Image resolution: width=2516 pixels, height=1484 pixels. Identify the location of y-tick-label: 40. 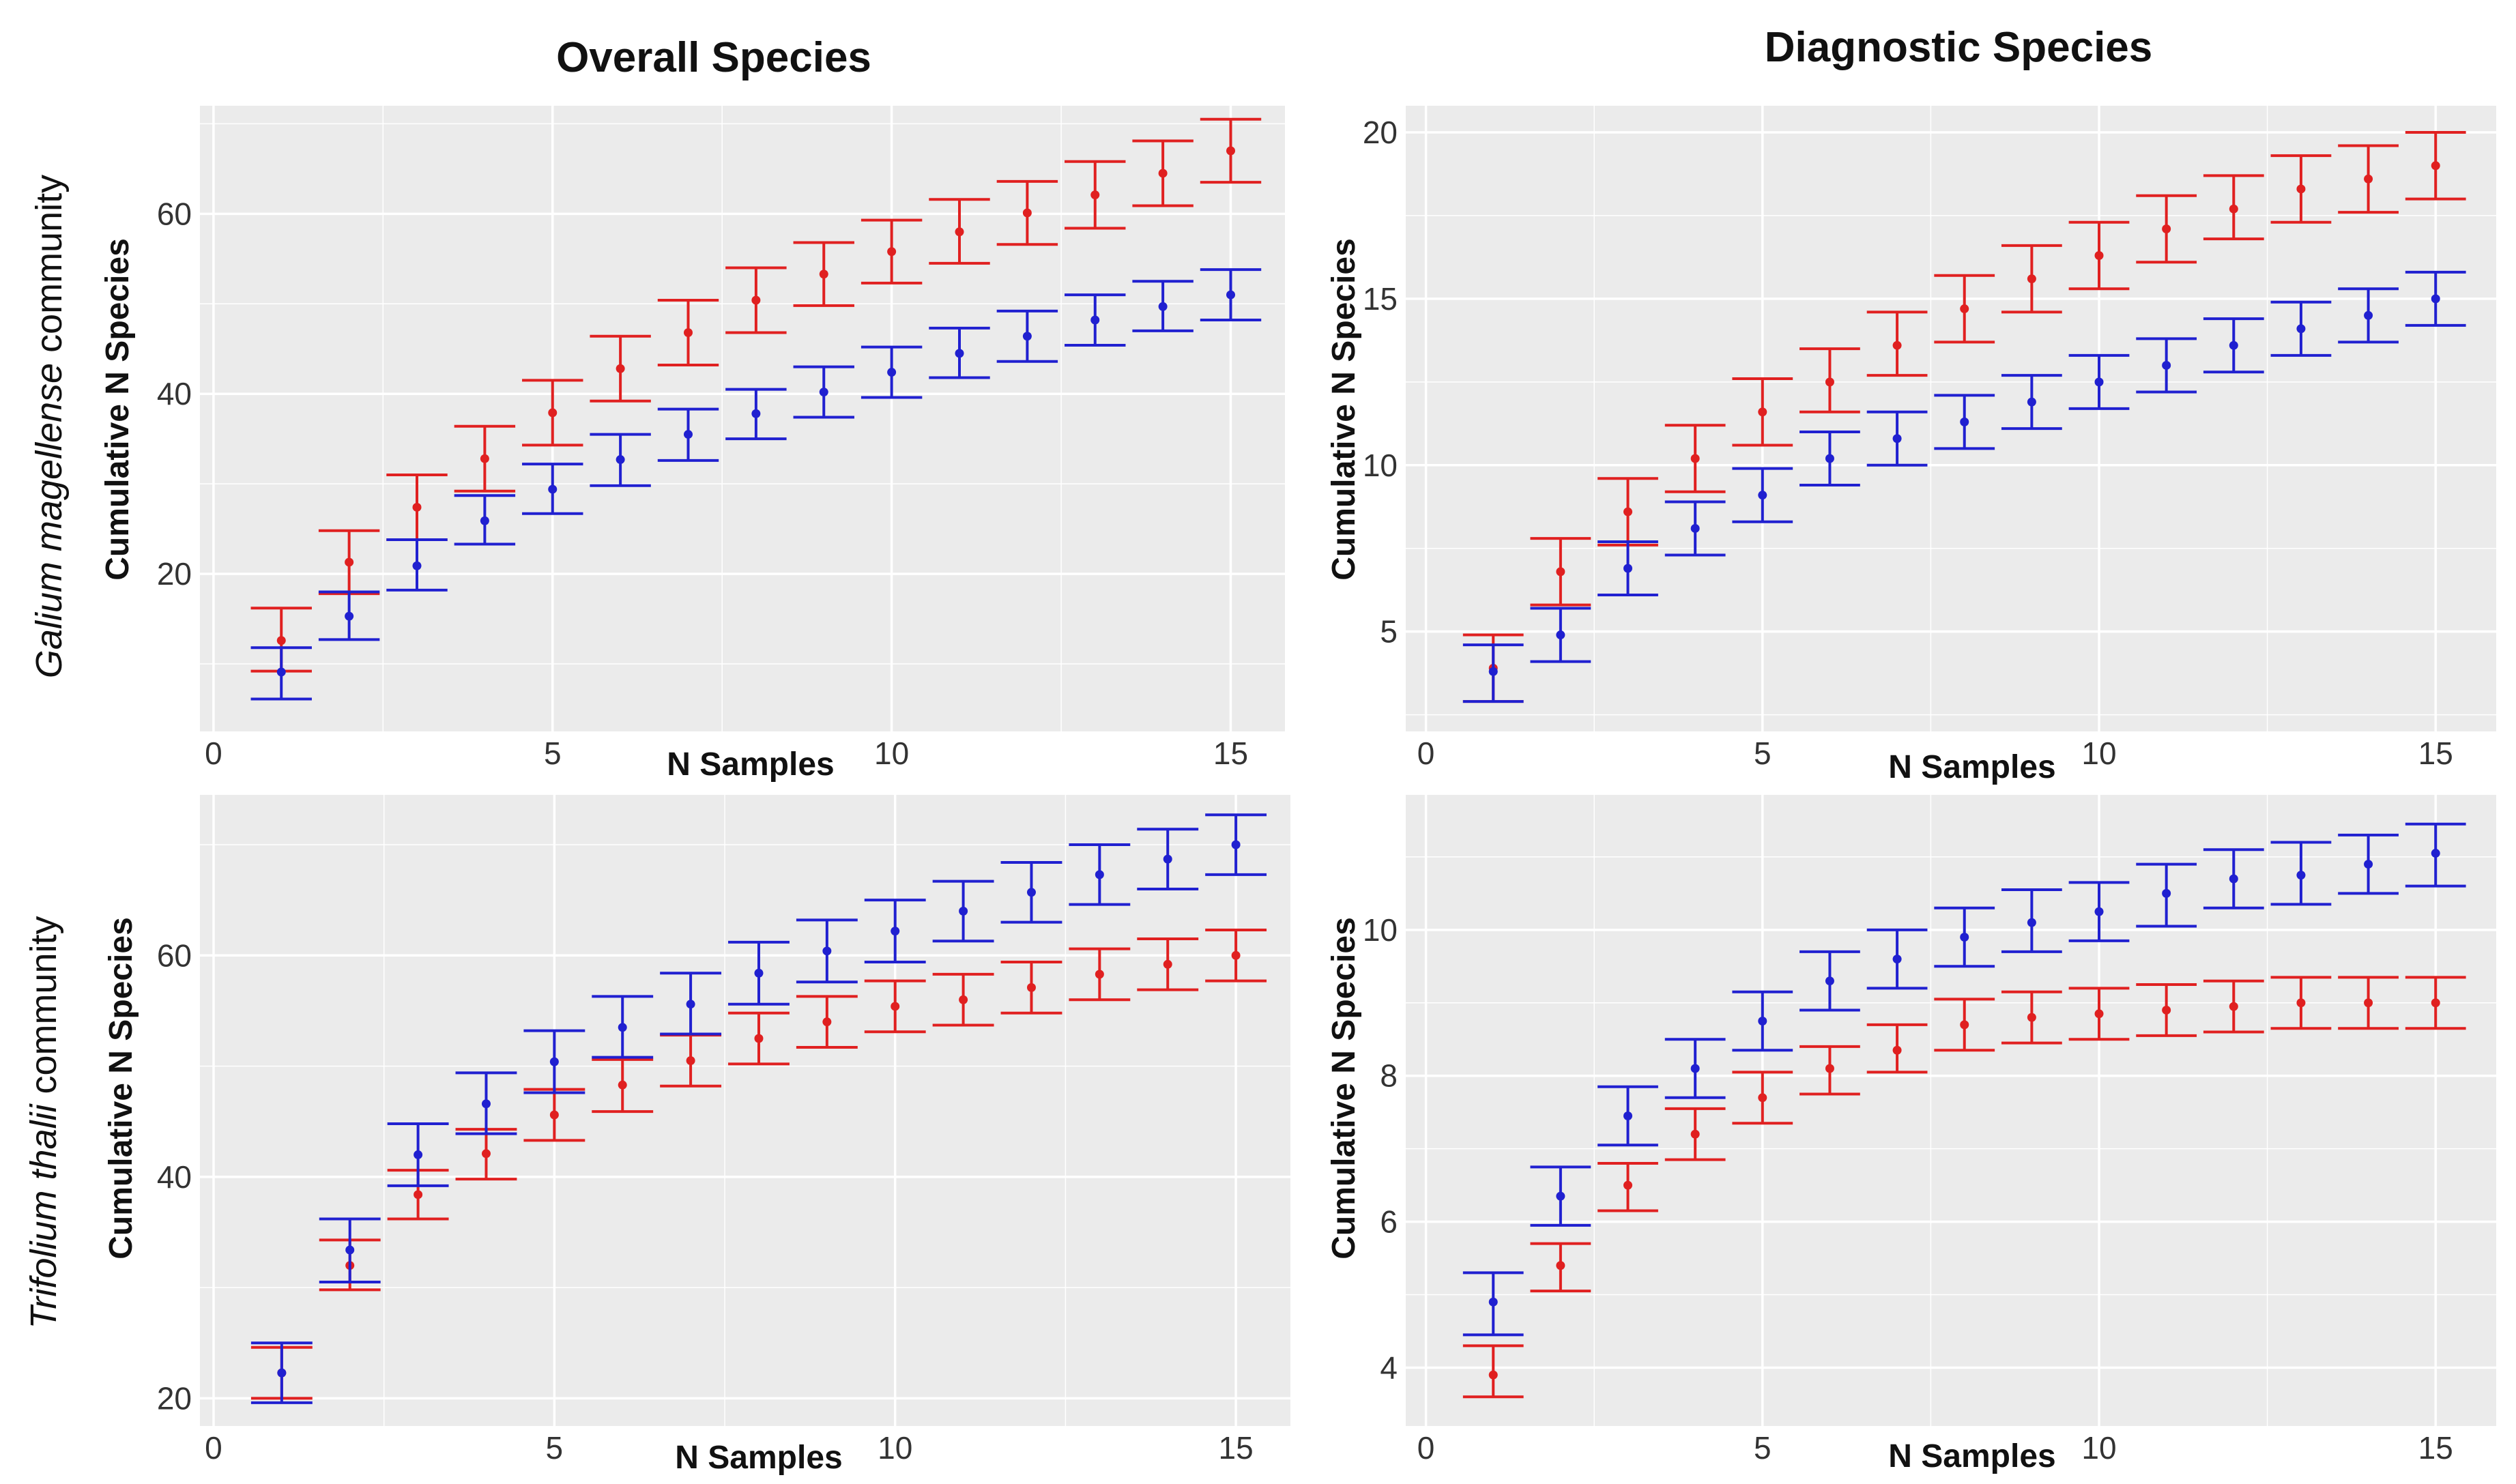
(174, 1177).